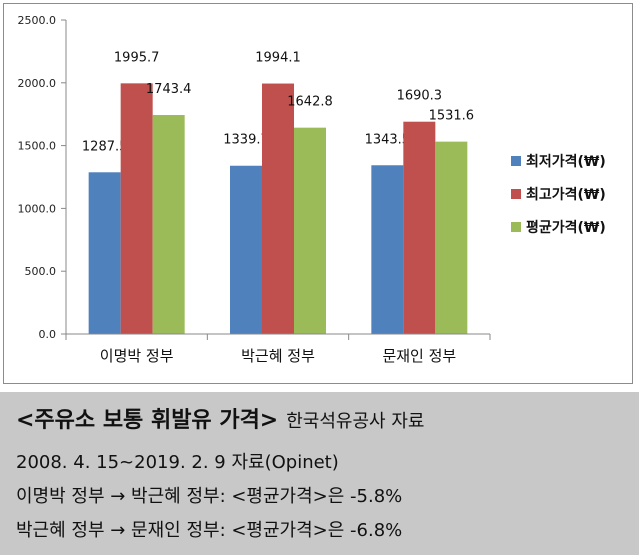  What do you see at coordinates (420, 96) in the screenshot?
I see `bar-value-label: 1690.3` at bounding box center [420, 96].